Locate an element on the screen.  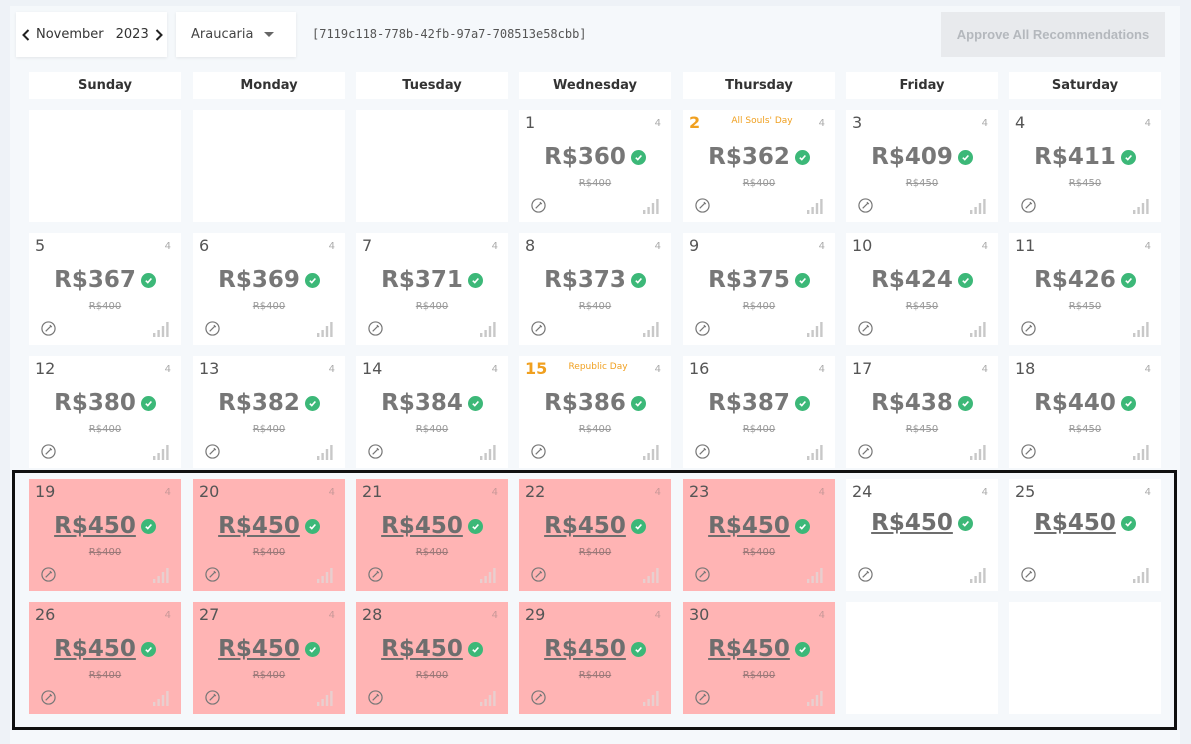
recommended-price: R$438 is located at coordinates (912, 403).